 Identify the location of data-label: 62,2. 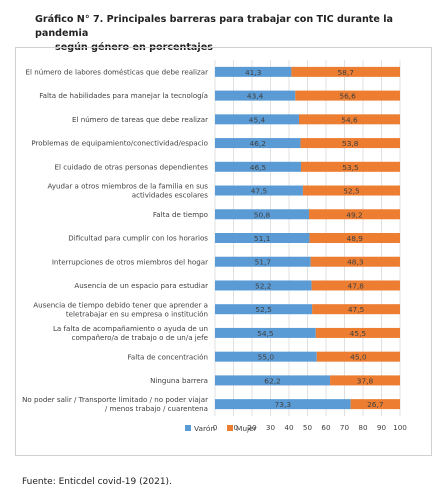
(272, 380).